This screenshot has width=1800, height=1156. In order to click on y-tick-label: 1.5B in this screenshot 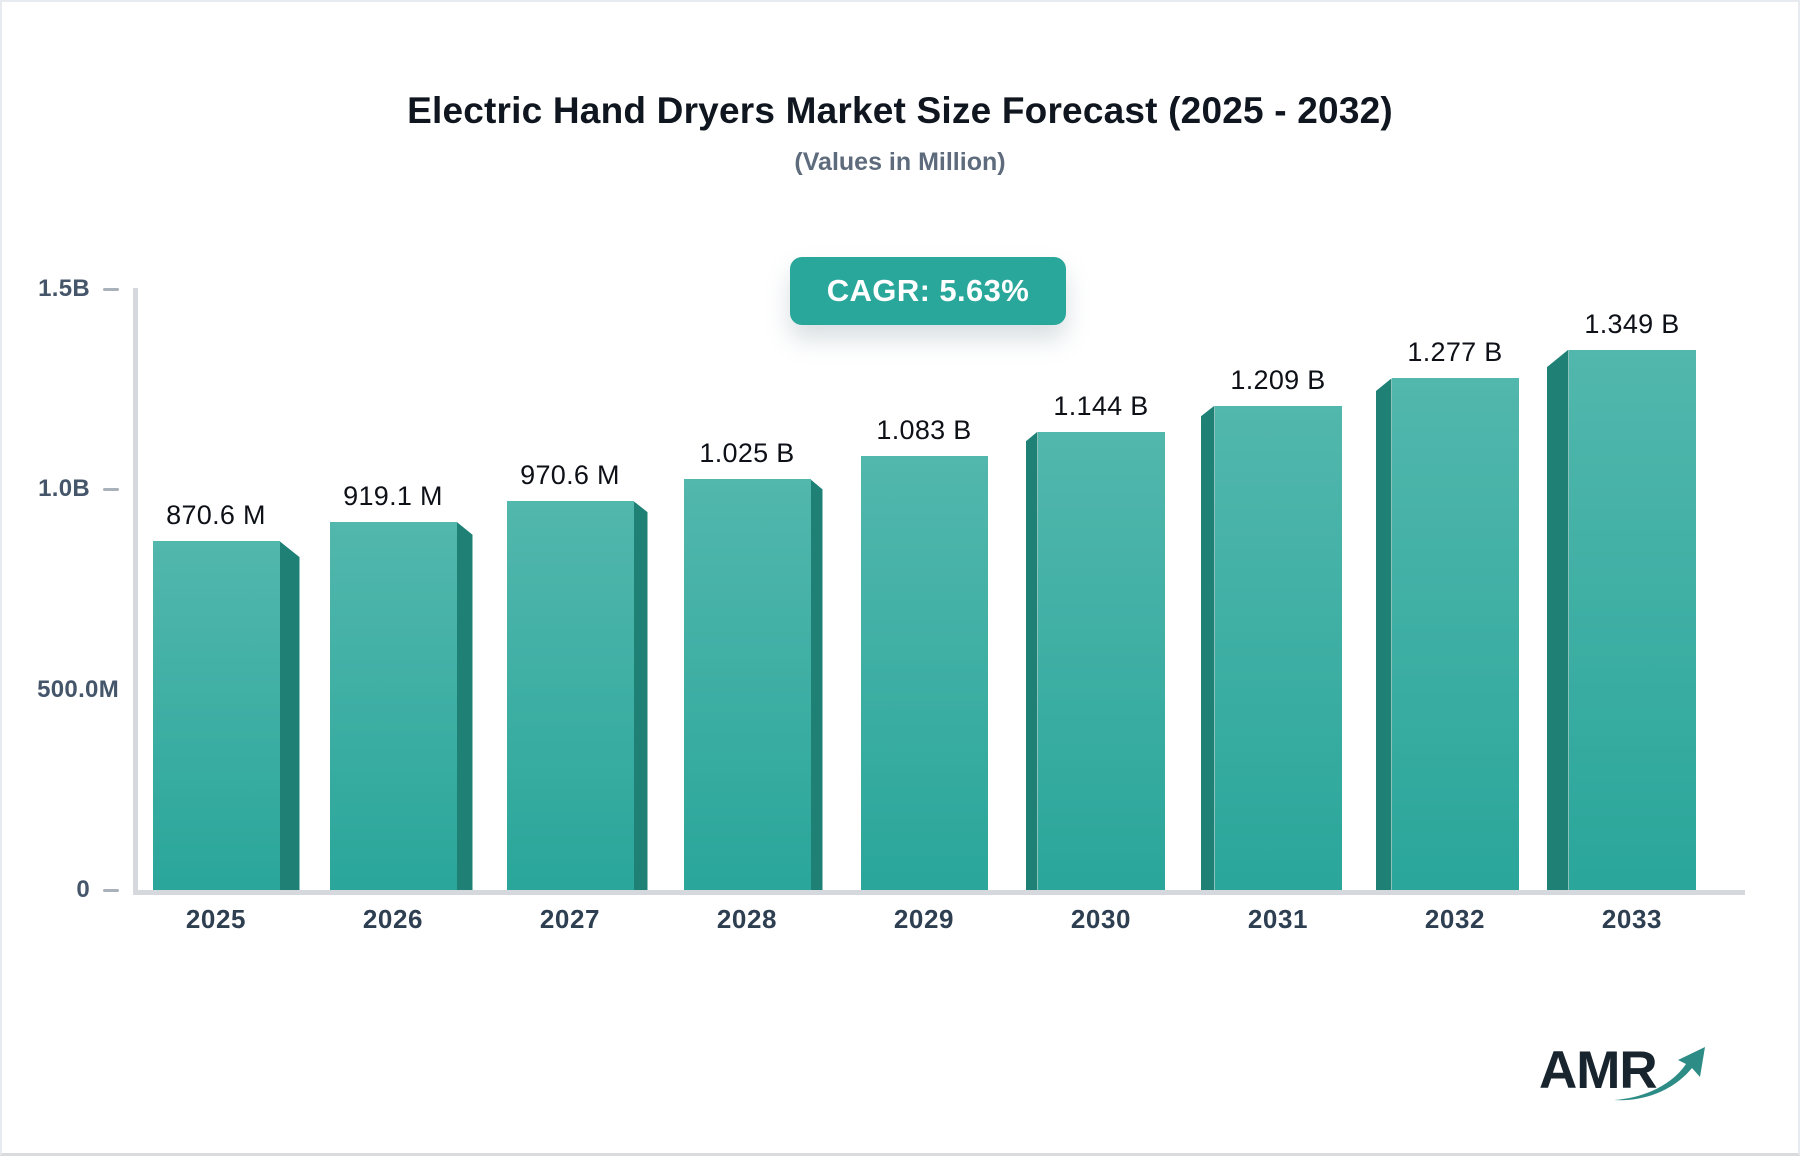, I will do `click(64, 288)`.